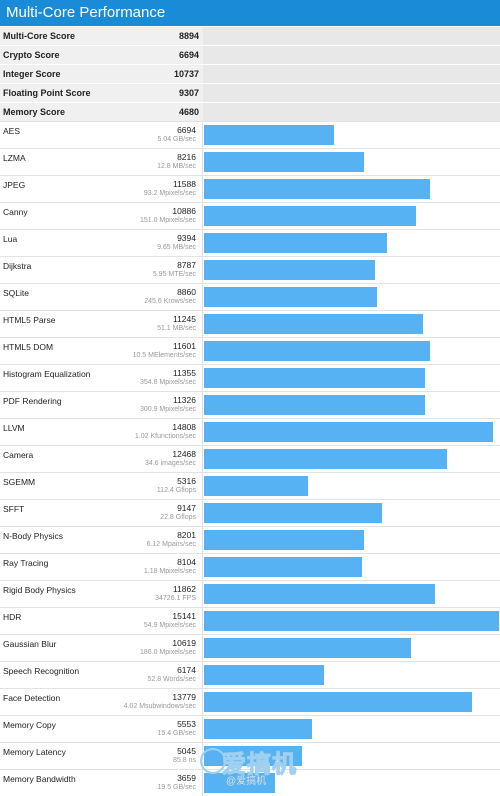 The image size is (500, 796). What do you see at coordinates (164, 355) in the screenshot?
I see `benchmark-detail: 10.5 MElements/sec` at bounding box center [164, 355].